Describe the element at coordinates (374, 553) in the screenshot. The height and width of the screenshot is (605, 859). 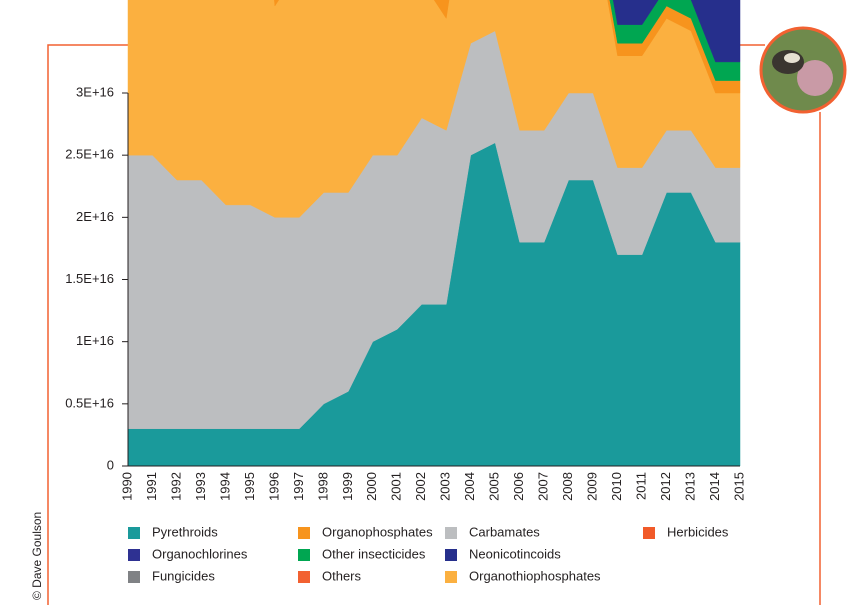
I see `legend-label: Other insecticides` at that location.